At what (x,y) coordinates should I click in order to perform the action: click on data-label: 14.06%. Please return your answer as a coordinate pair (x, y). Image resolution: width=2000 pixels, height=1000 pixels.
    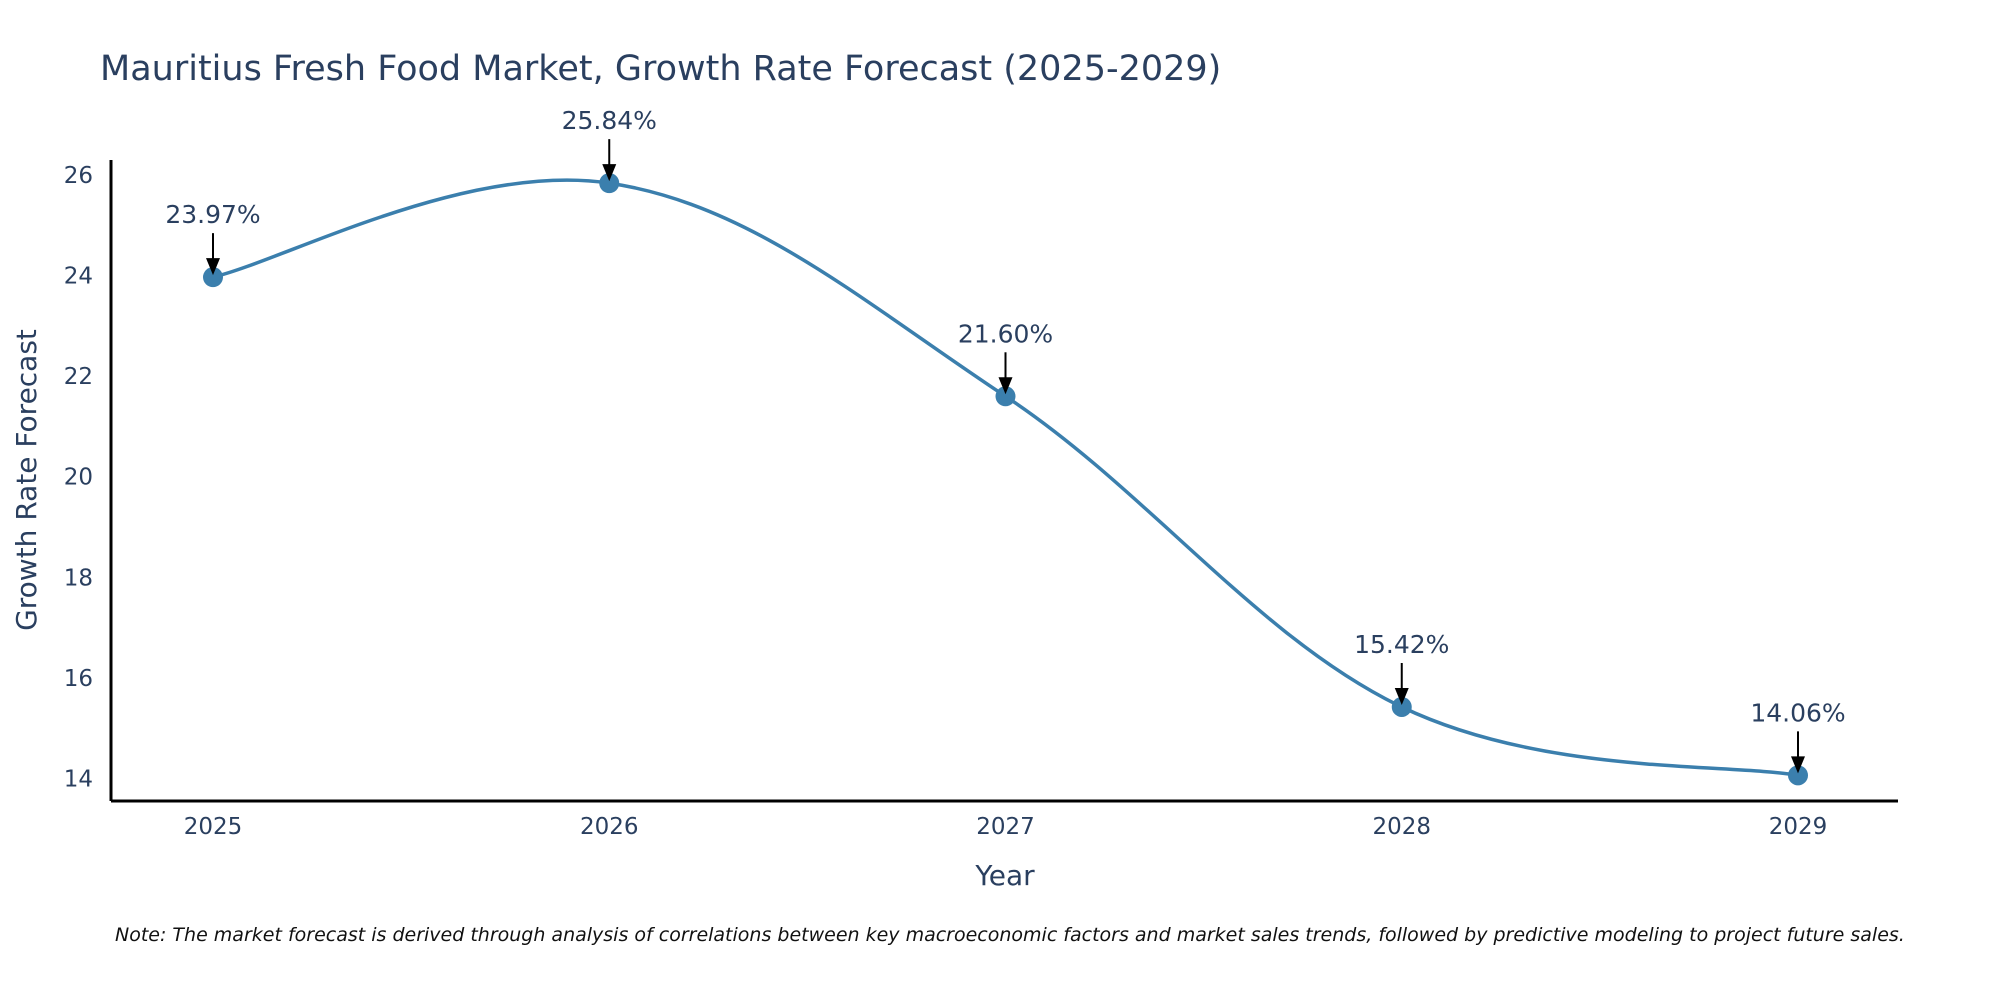
    Looking at the image, I should click on (1797, 712).